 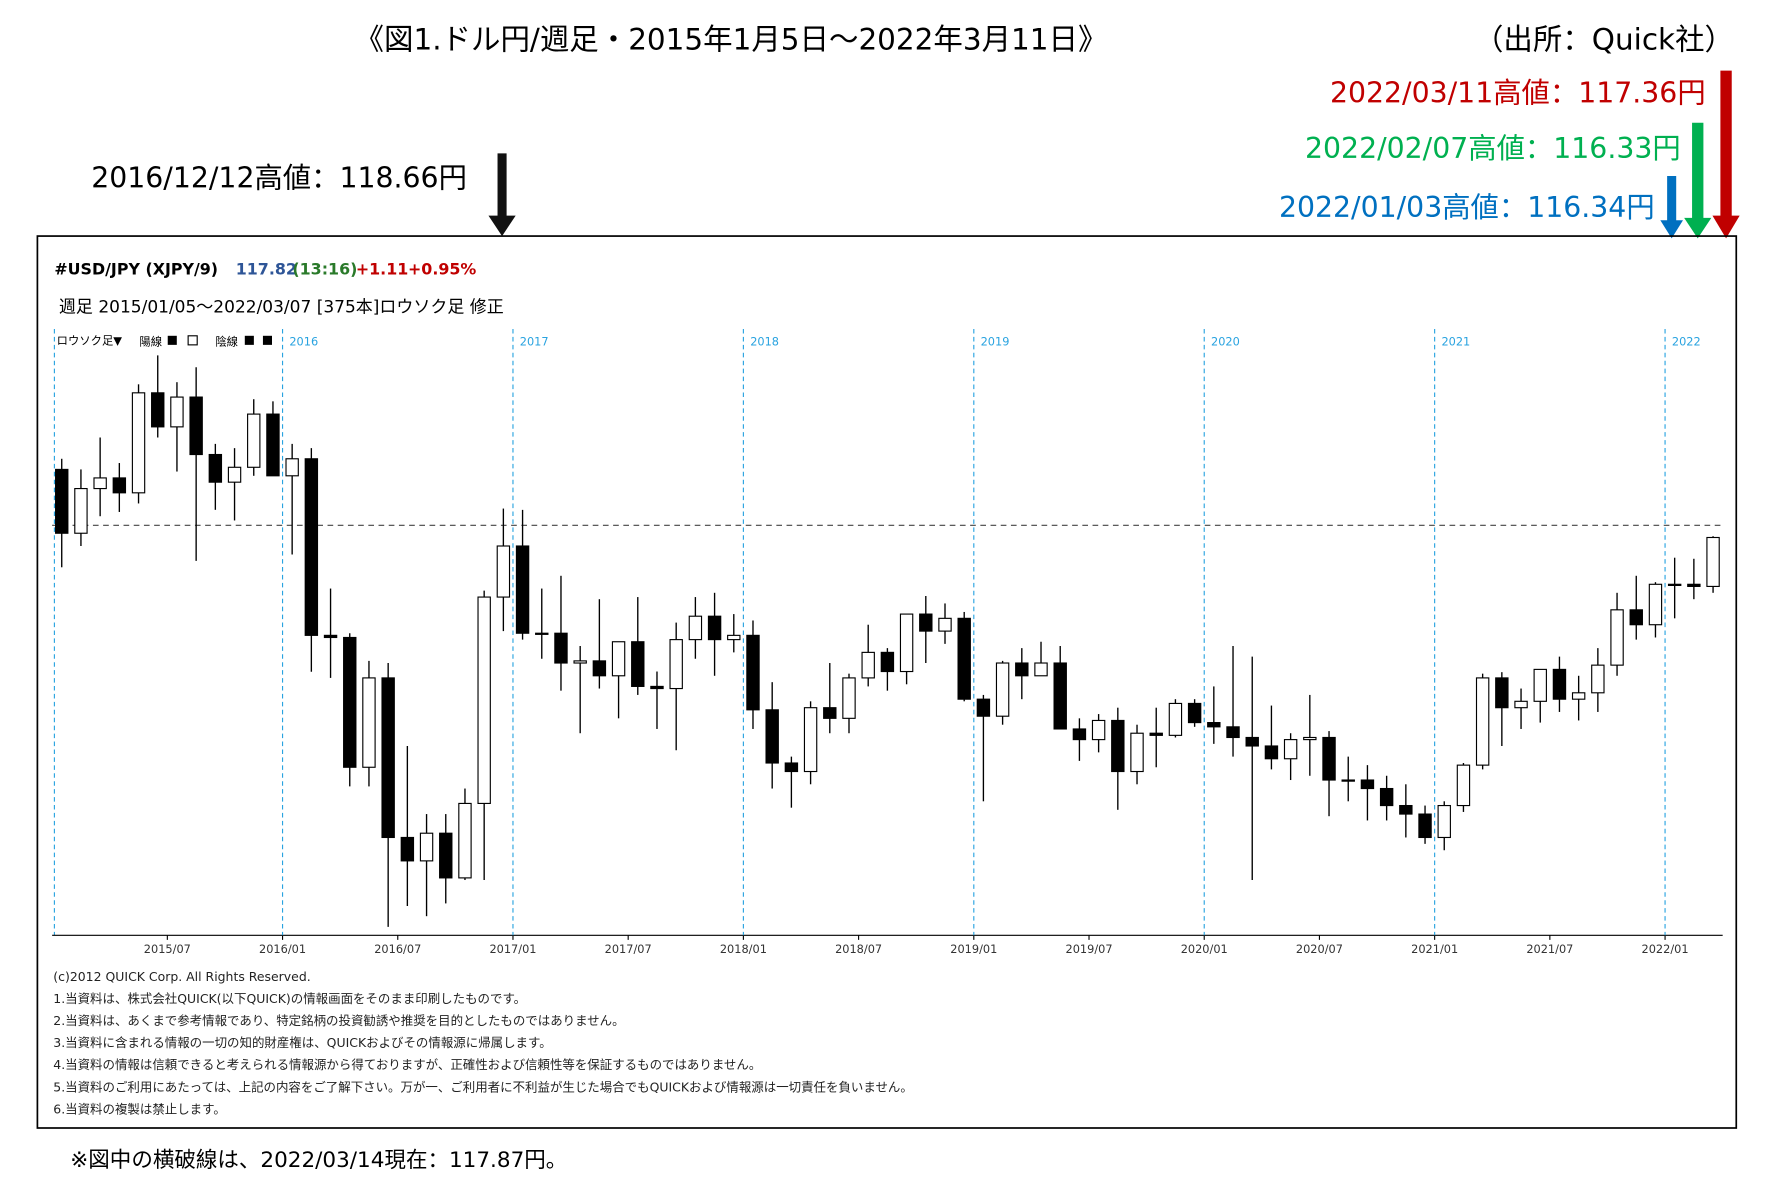 I want to click on annotation: 2022/02/07高値：116.33円, so click(x=1493, y=148).